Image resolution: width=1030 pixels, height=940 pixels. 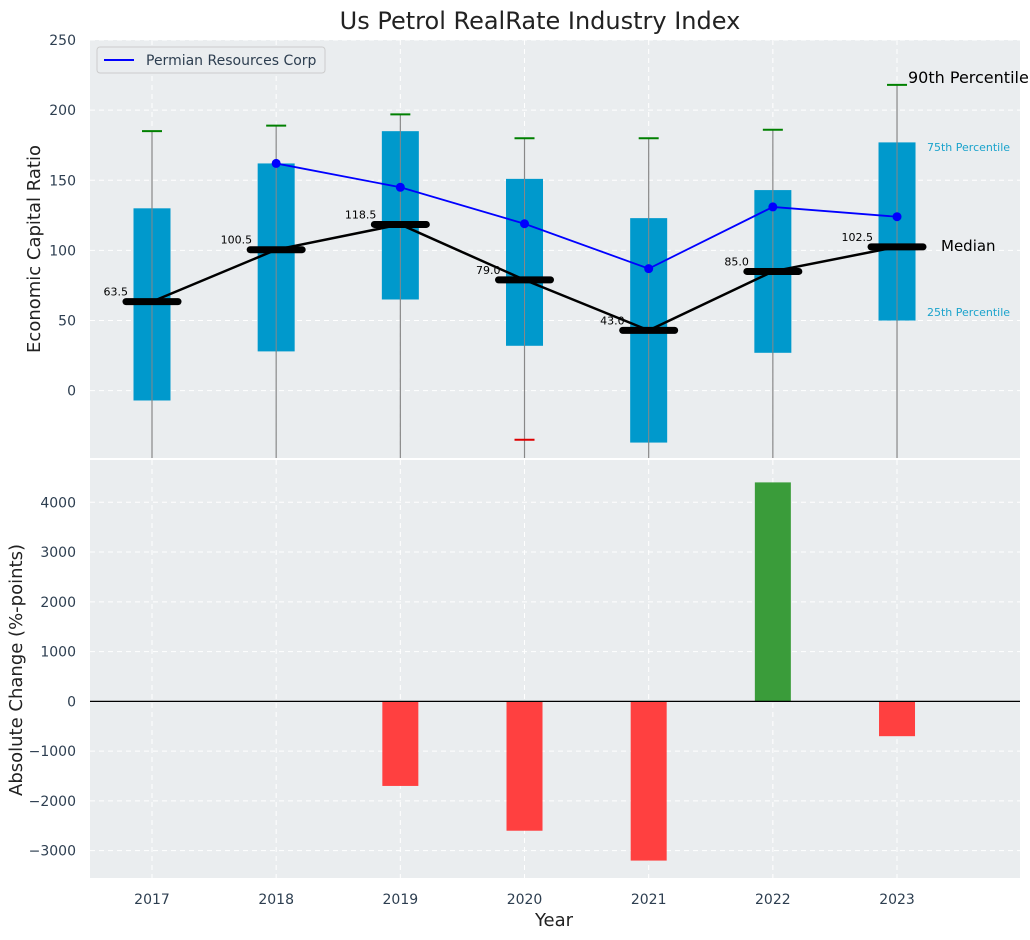 I want to click on x-tick-label: 2017, so click(x=152, y=900).